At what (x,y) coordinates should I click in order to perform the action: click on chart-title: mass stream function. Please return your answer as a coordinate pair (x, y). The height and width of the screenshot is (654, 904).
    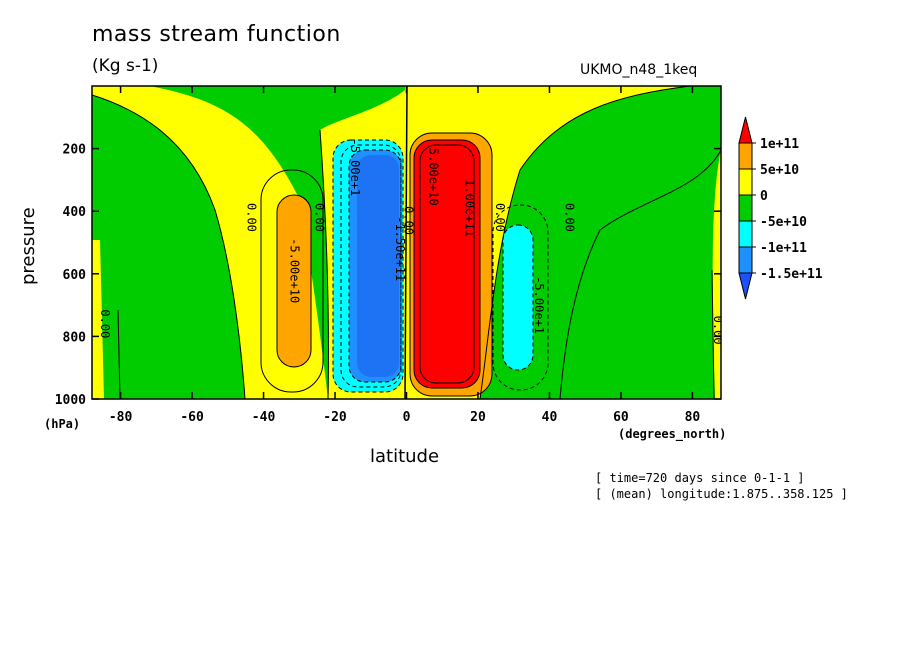
    Looking at the image, I should click on (216, 34).